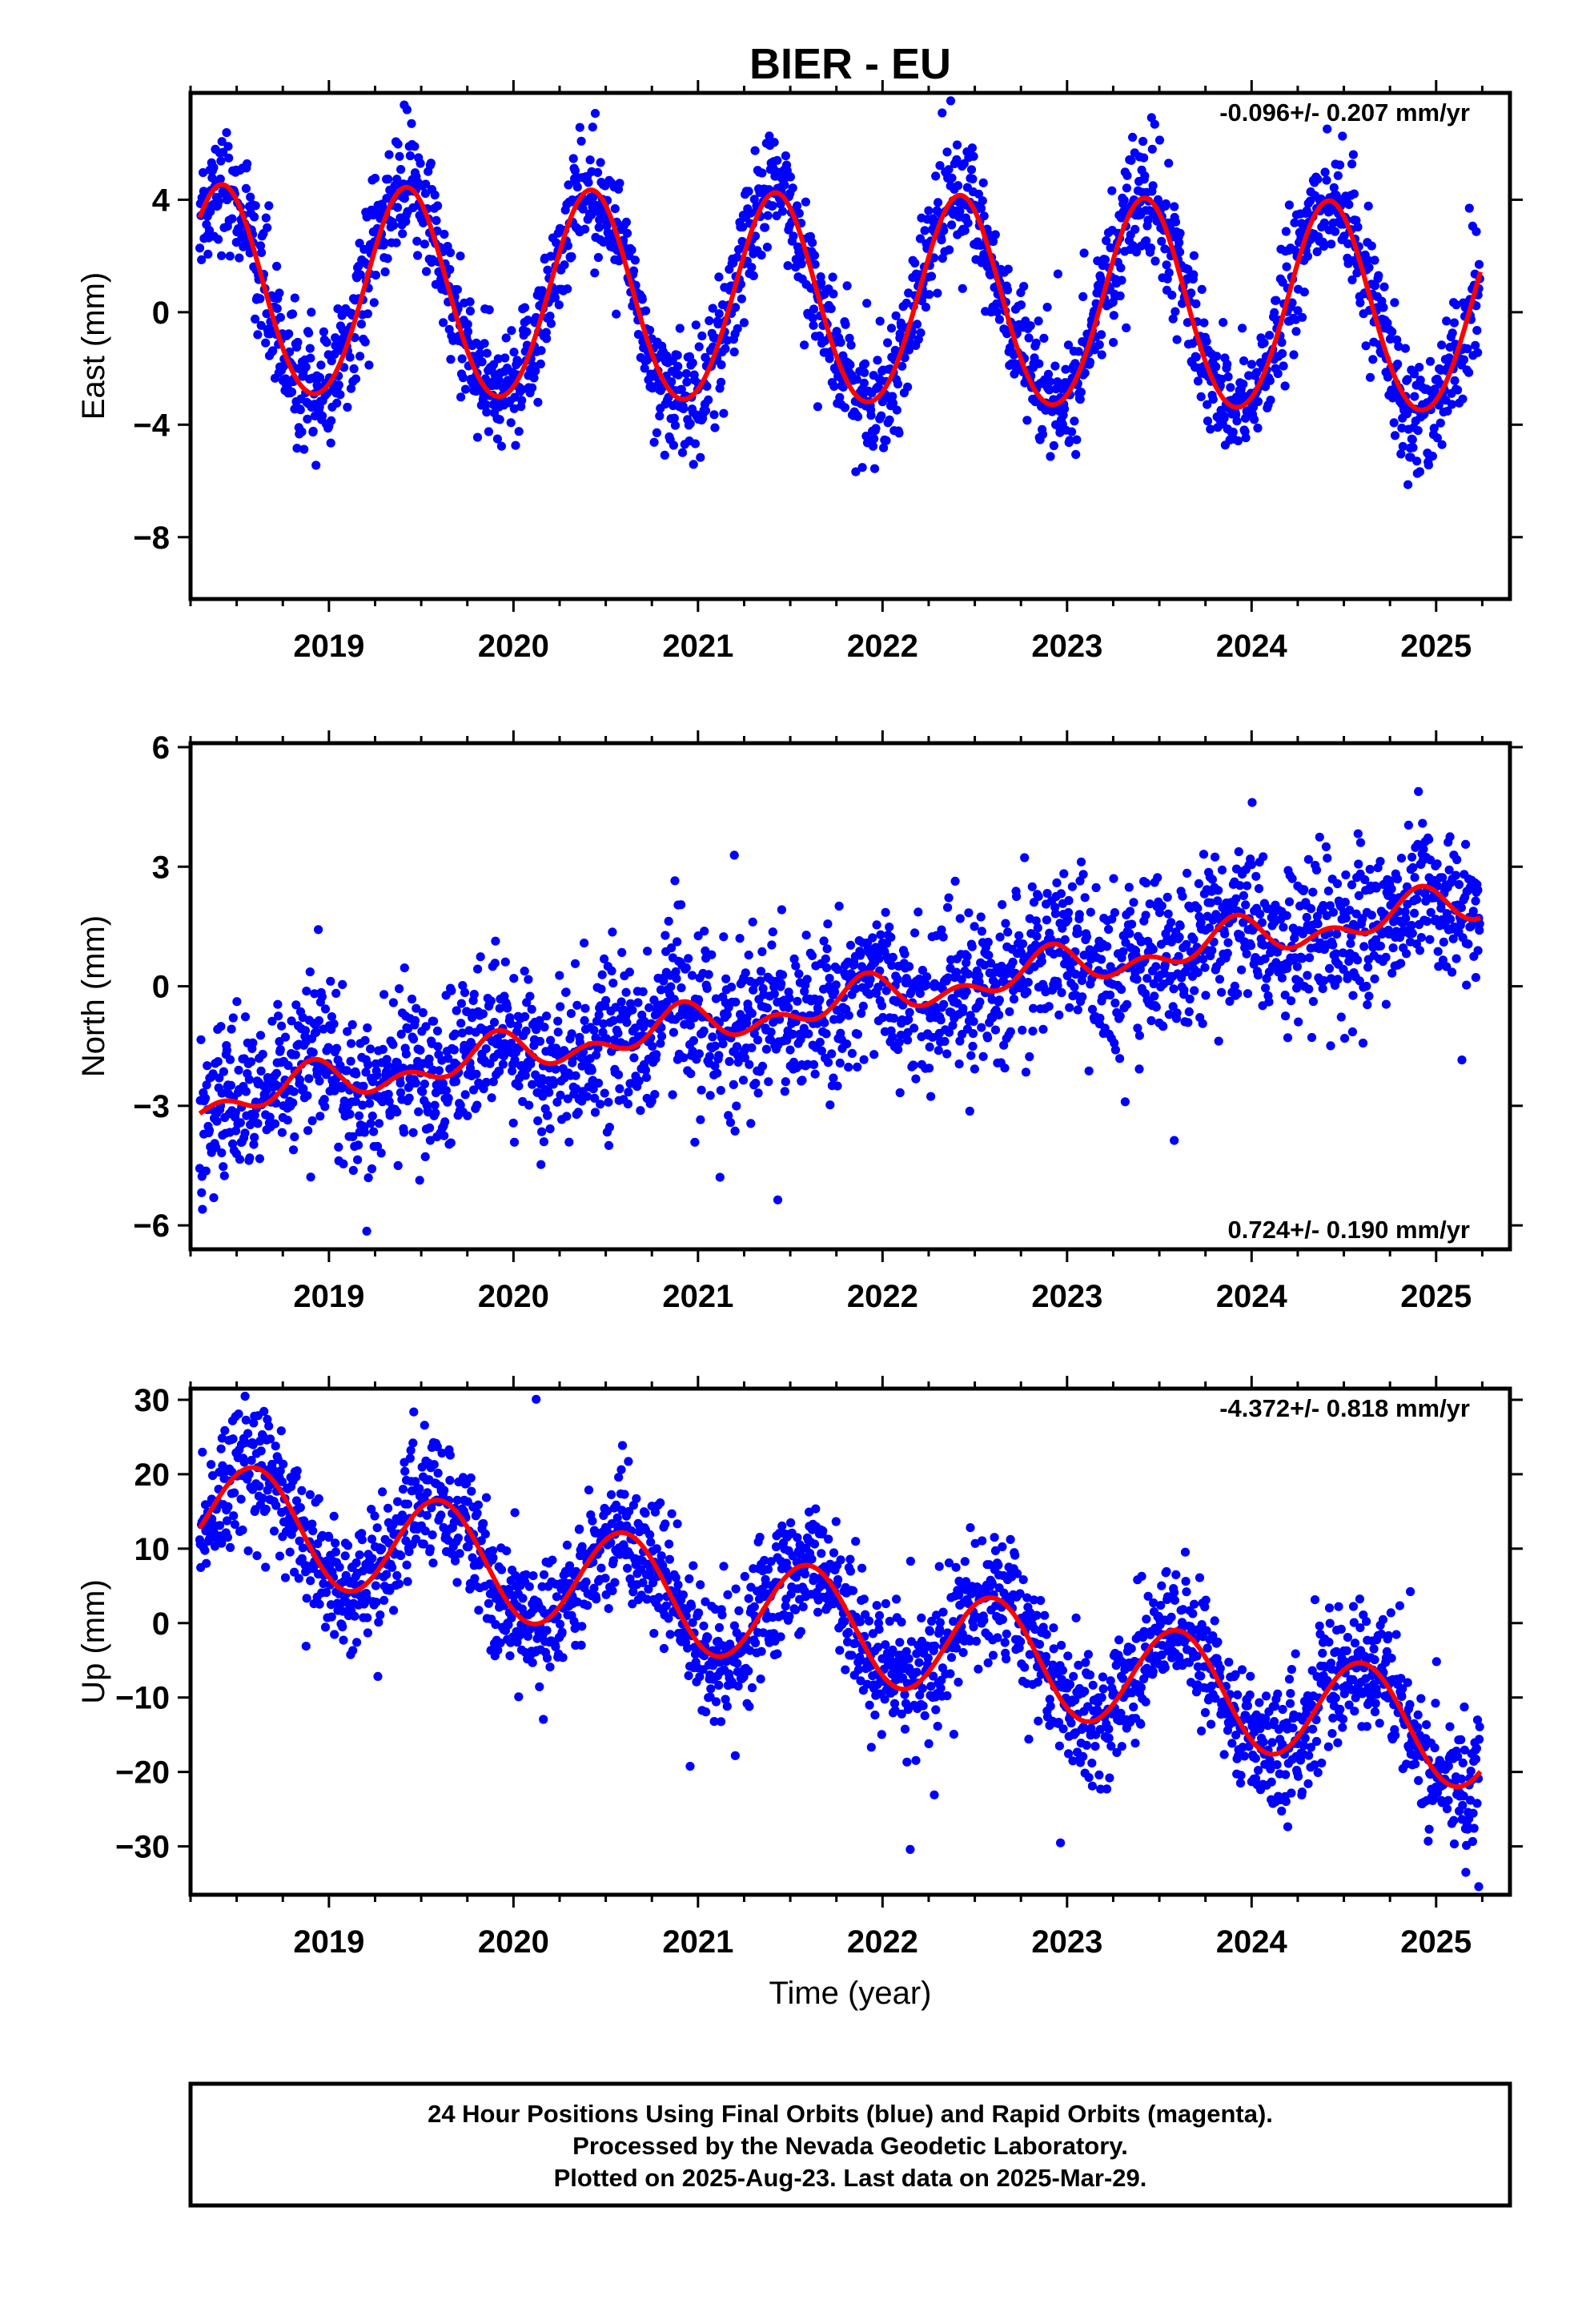 Image resolution: width=1582 pixels, height=2324 pixels. I want to click on model-curve, so click(840, 1000).